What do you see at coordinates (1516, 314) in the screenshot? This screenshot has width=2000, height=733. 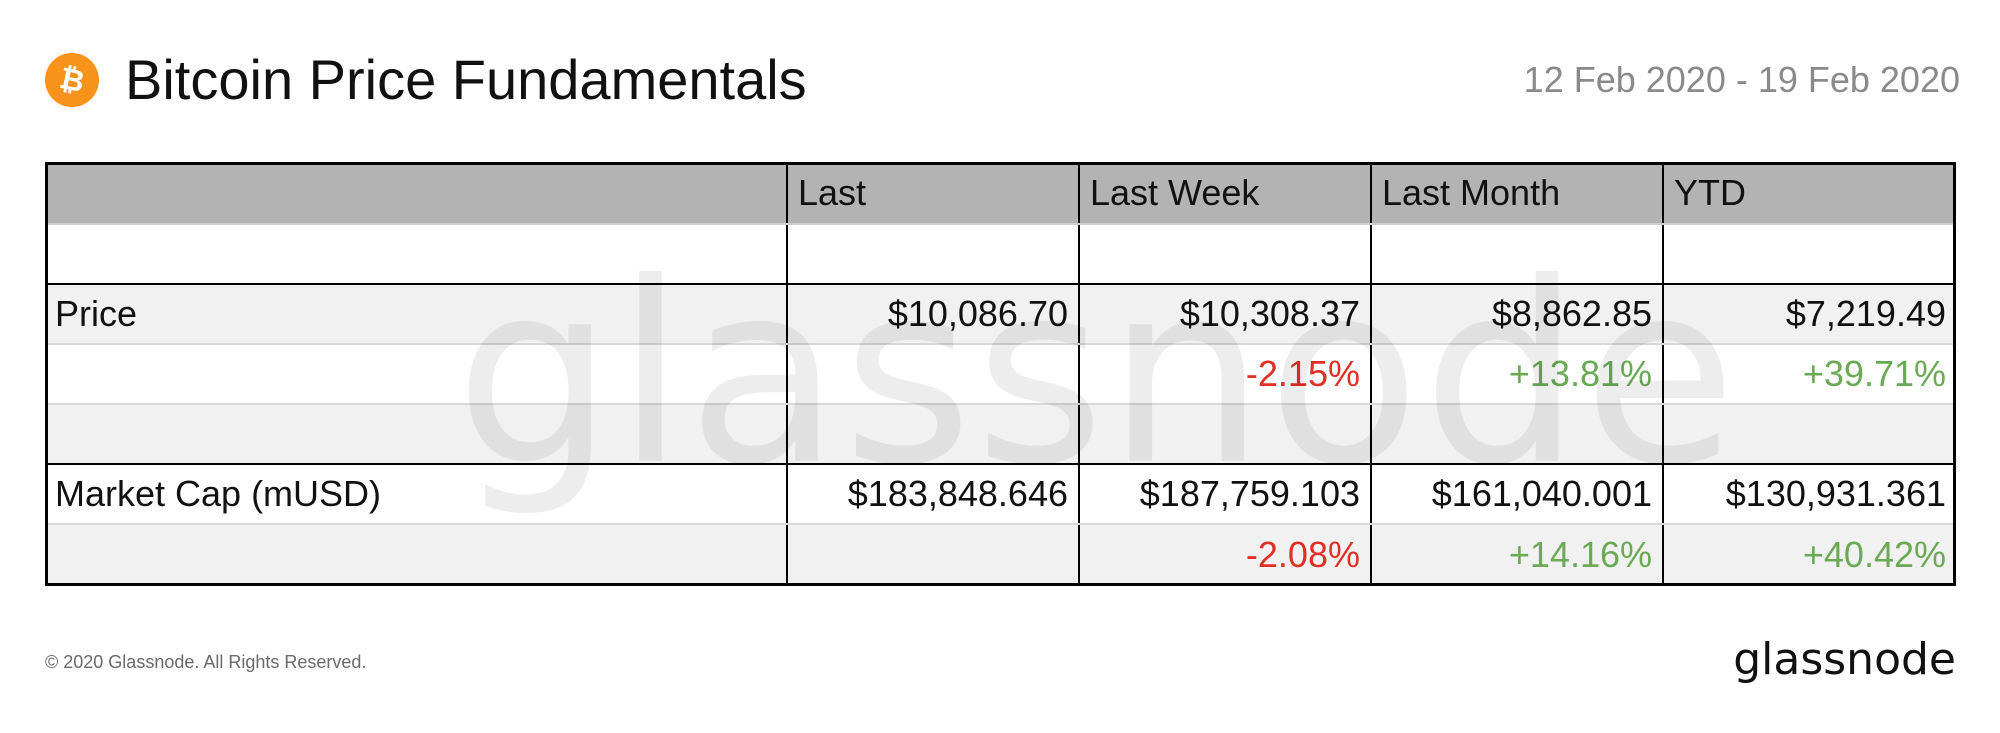 I see `price-last-month: $8,862.85` at bounding box center [1516, 314].